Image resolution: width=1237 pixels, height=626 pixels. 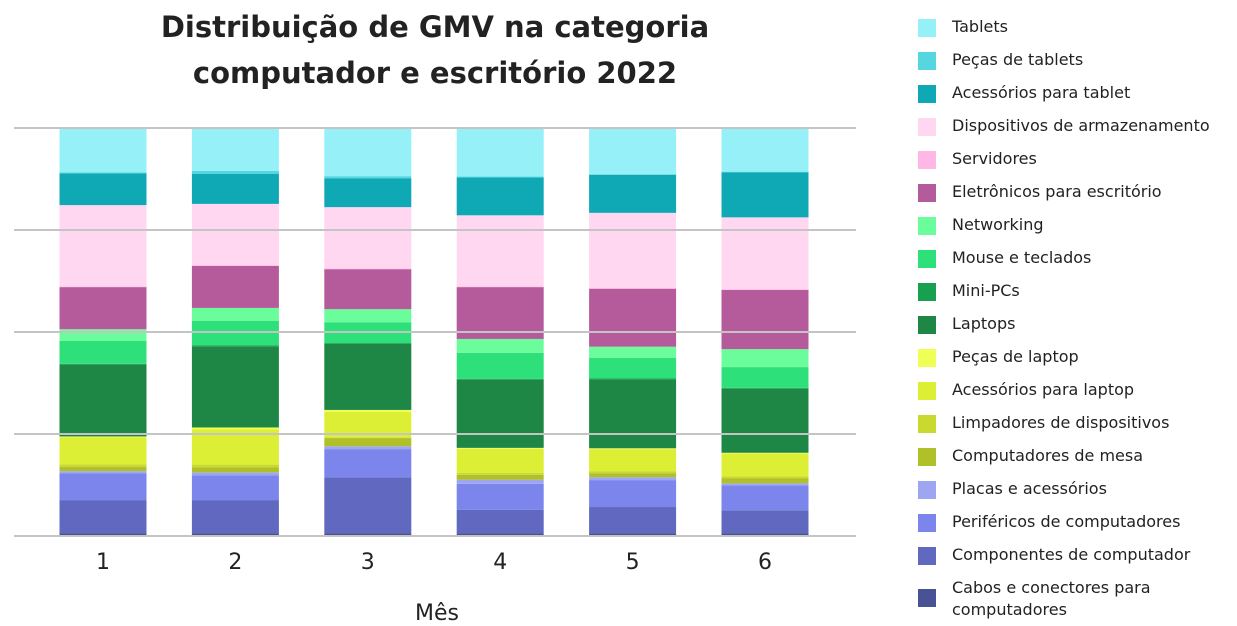 I want to click on legend-item: Acessórios para tablet, so click(x=1073, y=96).